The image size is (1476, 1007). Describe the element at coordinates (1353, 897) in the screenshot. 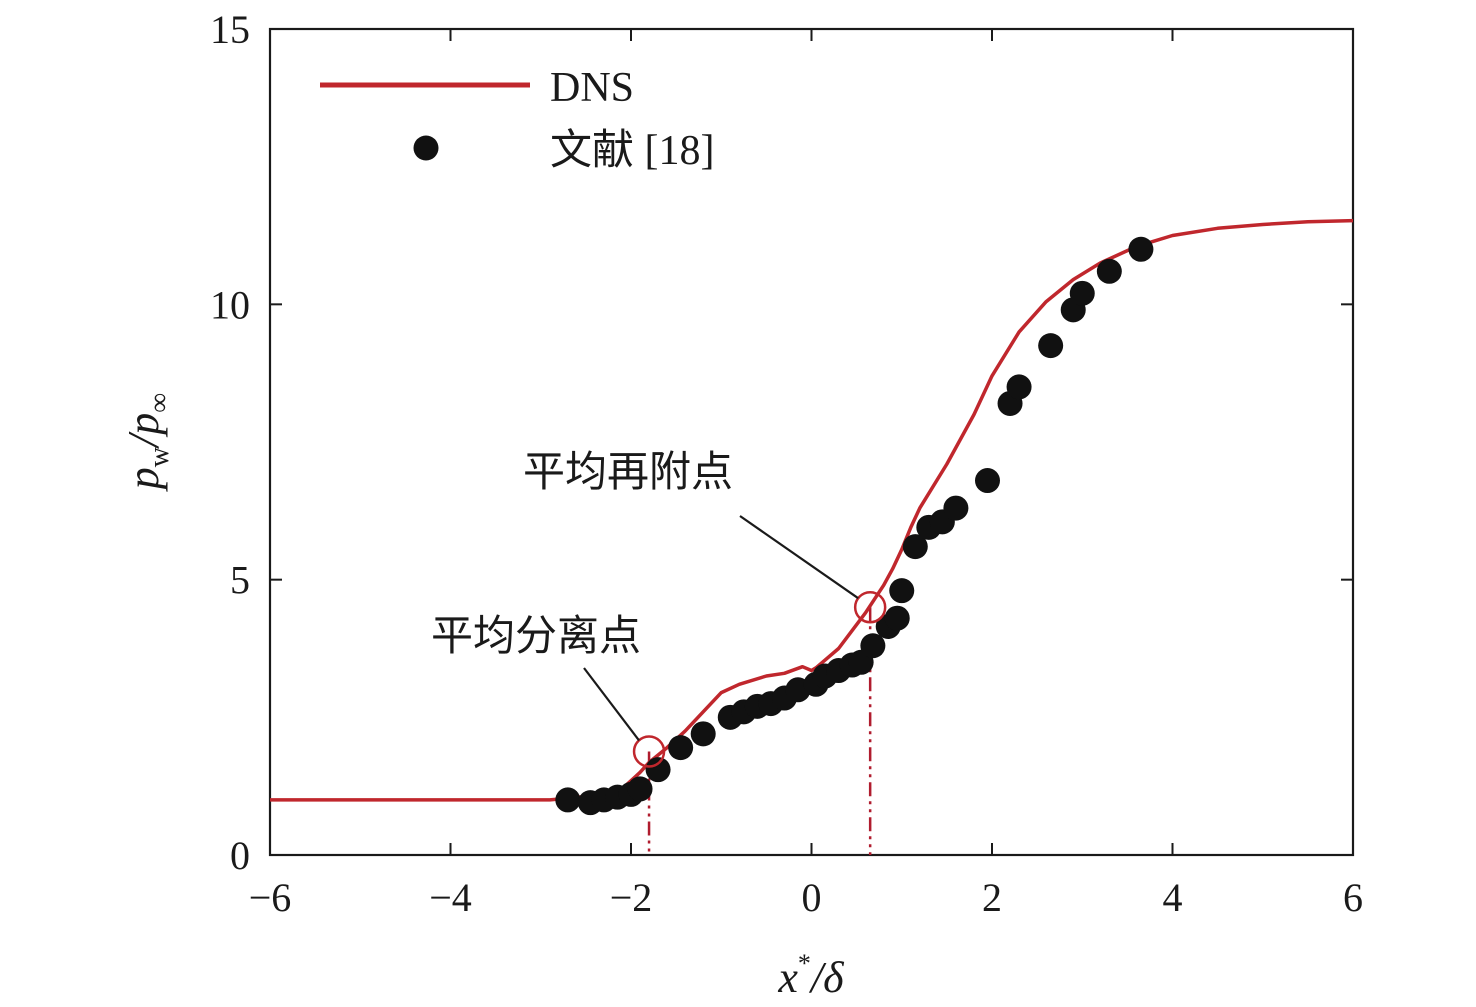

I see `x-tick-label: 6` at that location.